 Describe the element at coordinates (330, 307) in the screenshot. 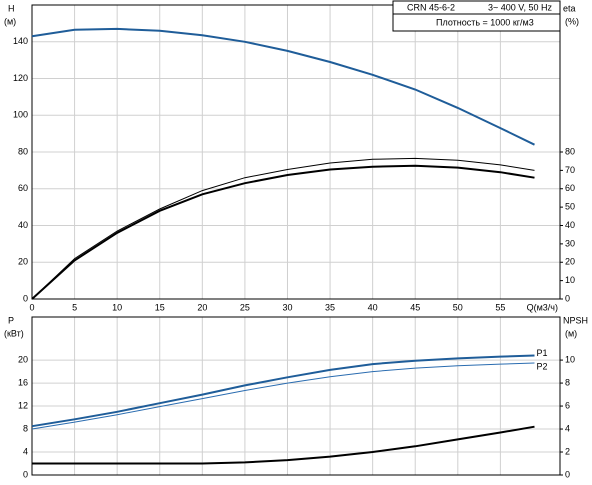

I see `x-tick-label: 35` at that location.